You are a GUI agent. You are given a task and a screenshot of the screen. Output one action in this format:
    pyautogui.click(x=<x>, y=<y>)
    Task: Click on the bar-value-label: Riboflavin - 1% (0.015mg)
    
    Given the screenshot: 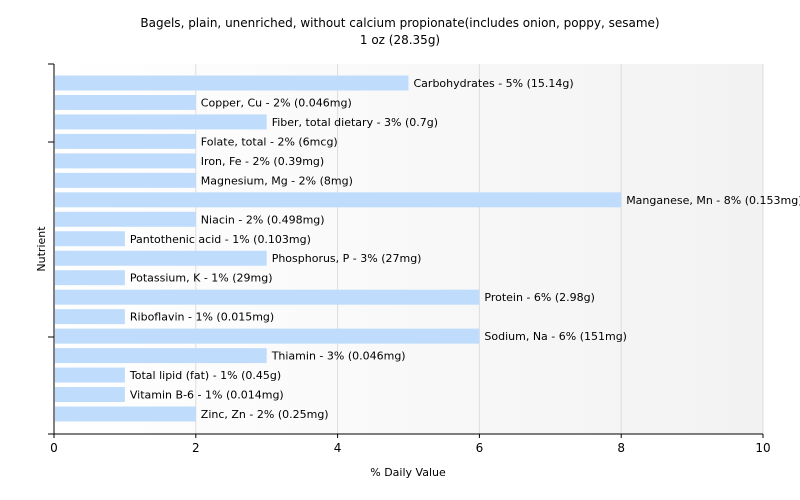 What is the action you would take?
    pyautogui.click(x=202, y=317)
    